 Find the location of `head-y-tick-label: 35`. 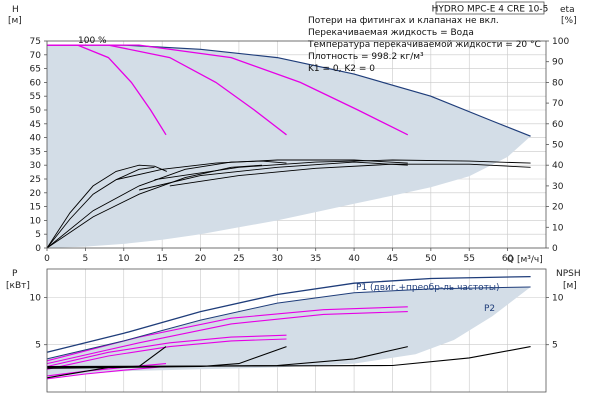

head-y-tick-label: 35 is located at coordinates (35, 152).